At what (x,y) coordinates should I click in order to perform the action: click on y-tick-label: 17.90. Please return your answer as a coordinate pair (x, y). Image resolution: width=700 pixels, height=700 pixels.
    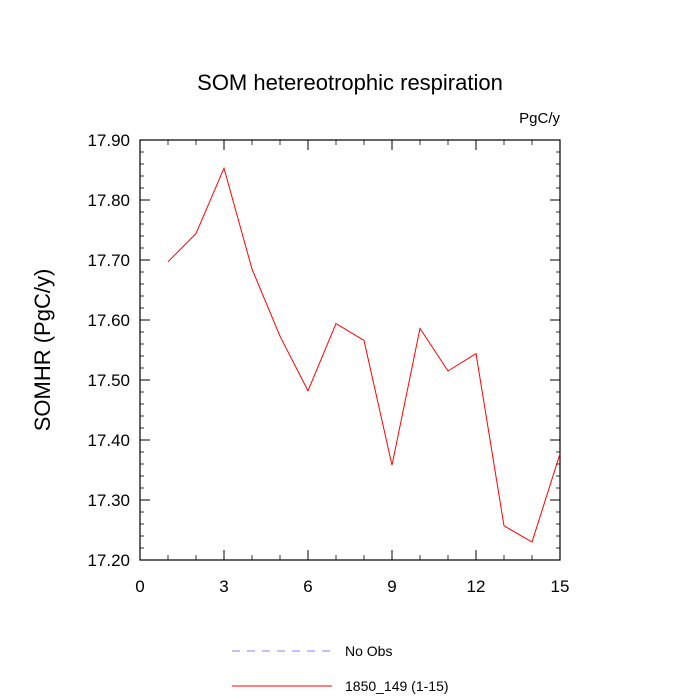
    Looking at the image, I should click on (108, 140).